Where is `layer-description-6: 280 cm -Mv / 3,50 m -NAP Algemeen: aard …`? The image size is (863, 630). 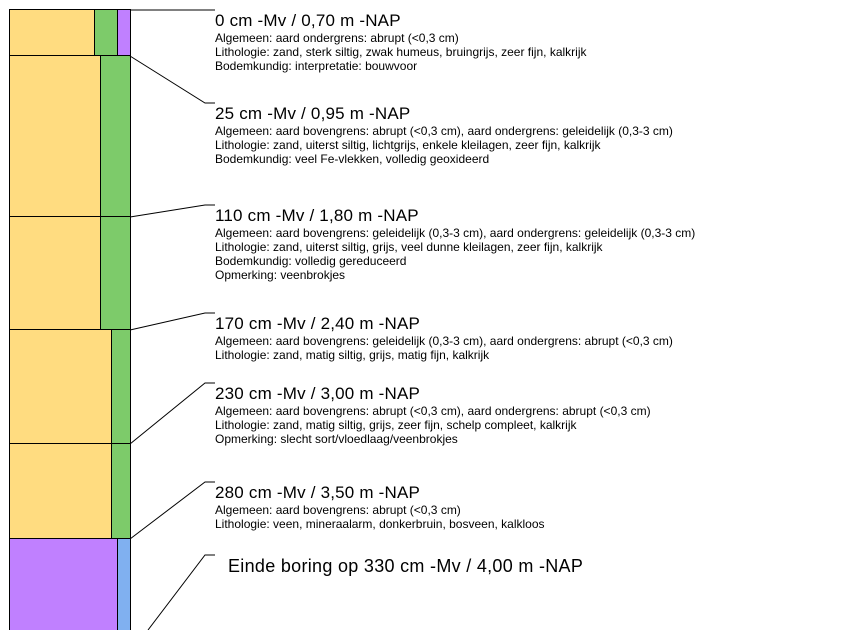 layer-description-6: 280 cm -Mv / 3,50 m -NAP Algemeen: aard … is located at coordinates (380, 507).